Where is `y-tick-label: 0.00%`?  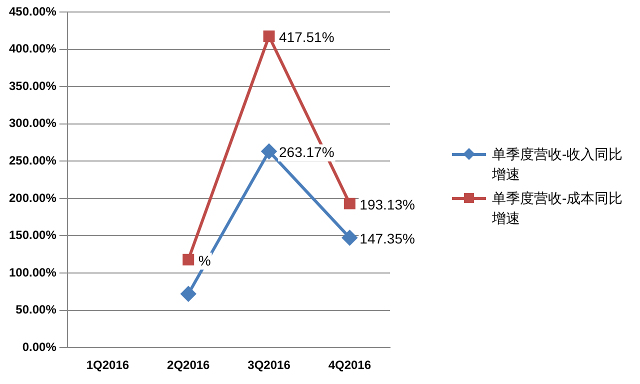 y-tick-label: 0.00% is located at coordinates (39, 347).